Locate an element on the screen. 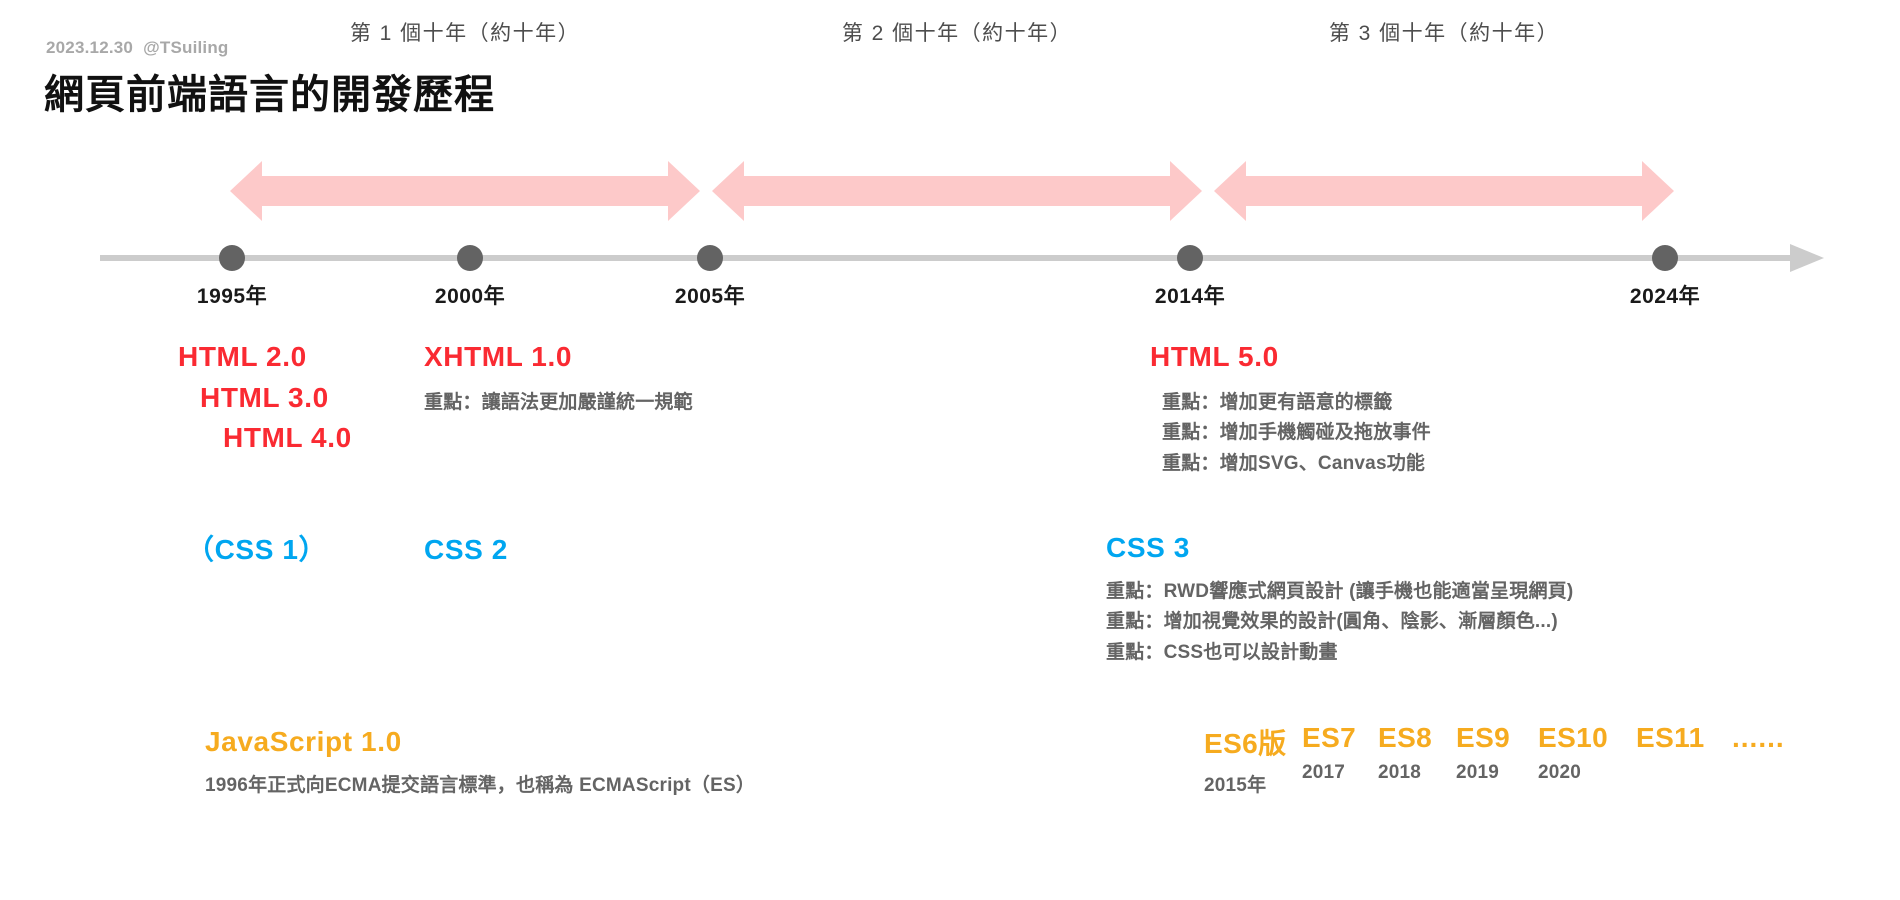 The height and width of the screenshot is (900, 1900). es10-name: ES10 is located at coordinates (1573, 737).